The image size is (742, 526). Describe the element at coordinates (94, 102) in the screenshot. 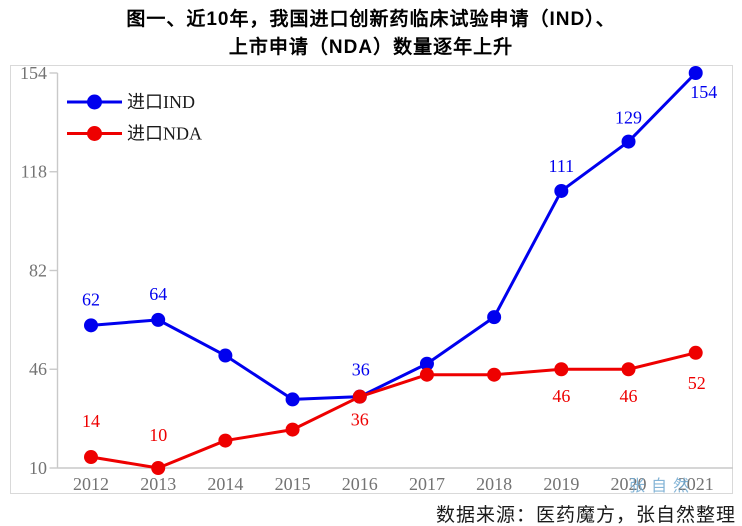

I see `legend-ind-marker` at that location.